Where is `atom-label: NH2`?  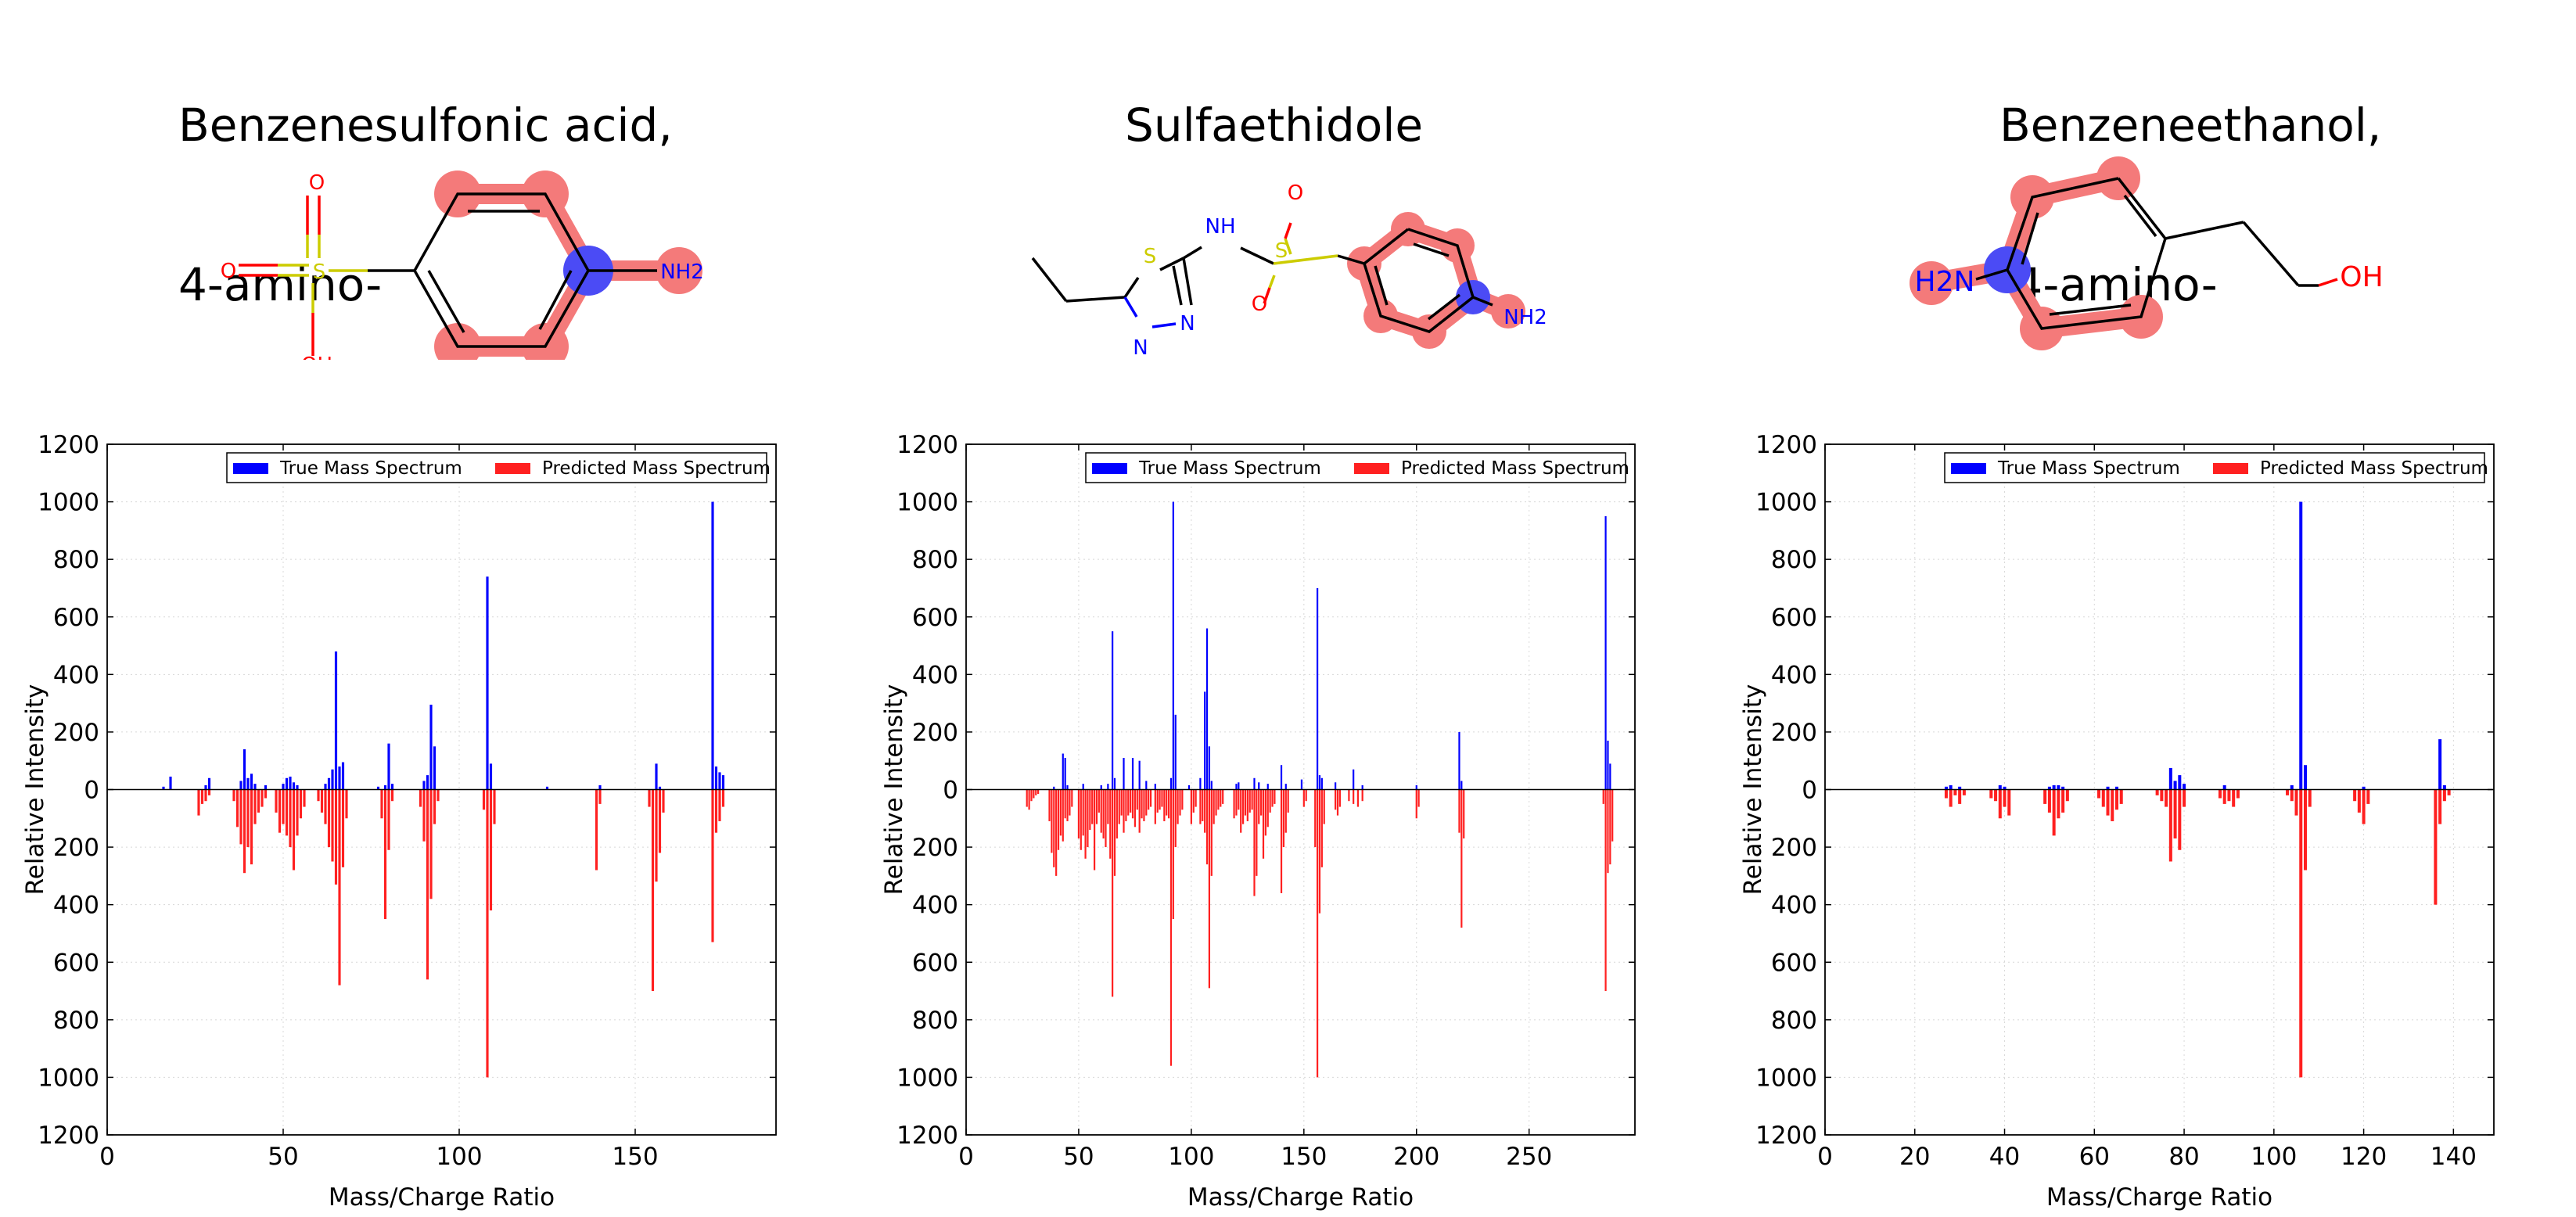 atom-label: NH2 is located at coordinates (682, 272).